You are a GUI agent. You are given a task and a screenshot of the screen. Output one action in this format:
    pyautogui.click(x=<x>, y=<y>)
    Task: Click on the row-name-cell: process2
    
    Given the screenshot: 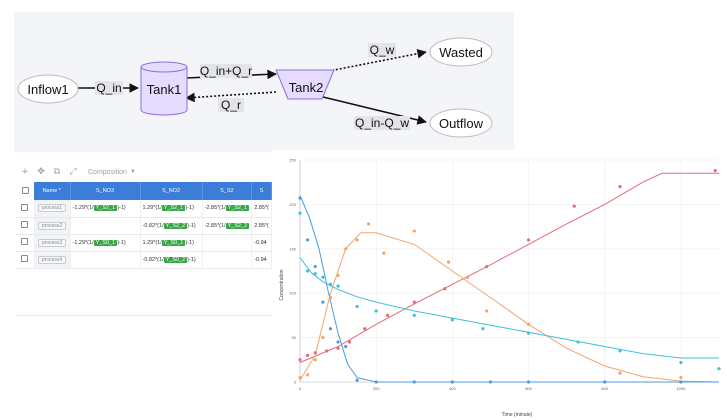 What is the action you would take?
    pyautogui.click(x=52, y=226)
    